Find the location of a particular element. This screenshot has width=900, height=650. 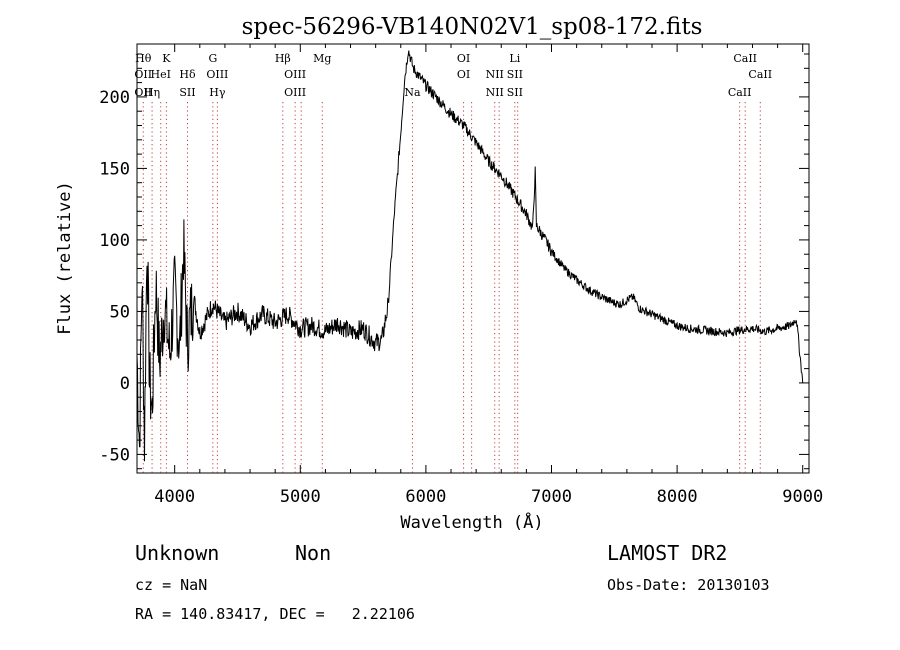

object-class: Unknown is located at coordinates (177, 553).